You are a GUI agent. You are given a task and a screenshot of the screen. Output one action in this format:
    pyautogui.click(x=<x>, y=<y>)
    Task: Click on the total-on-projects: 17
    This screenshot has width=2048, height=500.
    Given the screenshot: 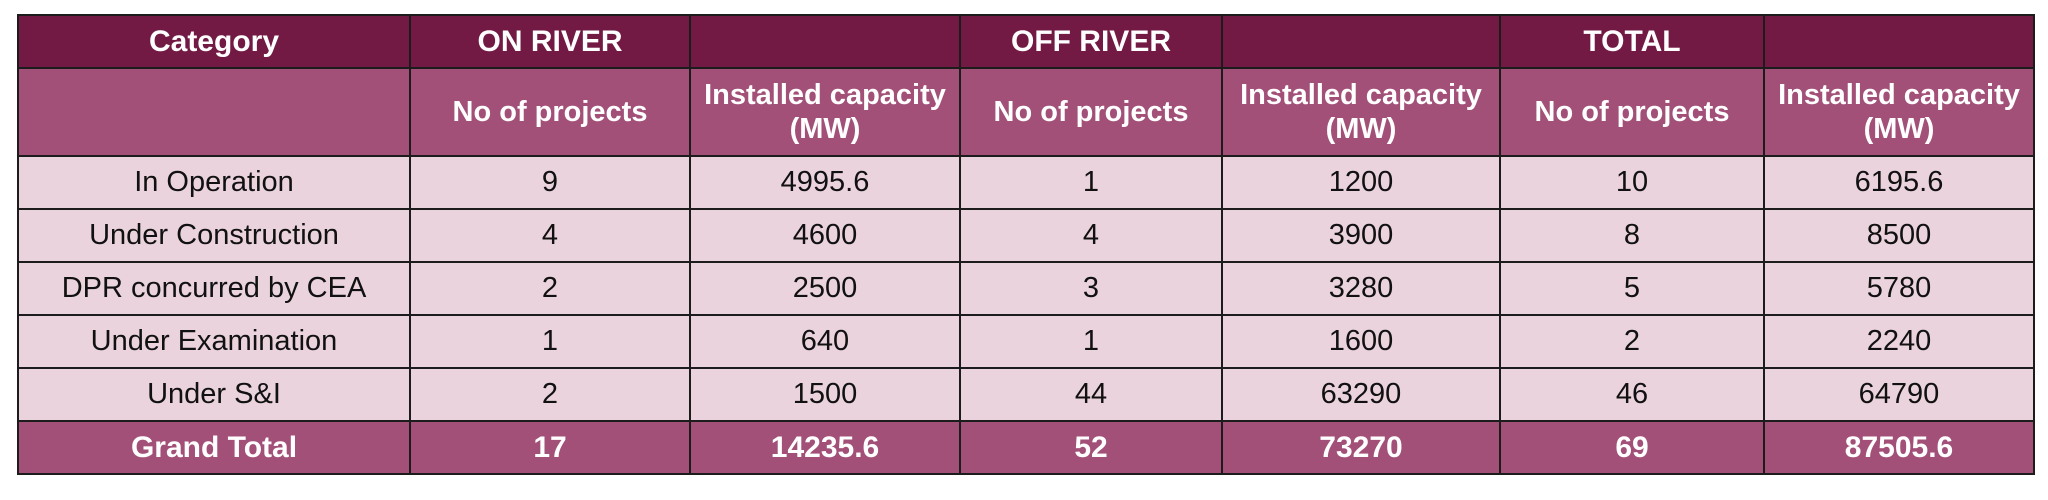 What is the action you would take?
    pyautogui.click(x=550, y=447)
    